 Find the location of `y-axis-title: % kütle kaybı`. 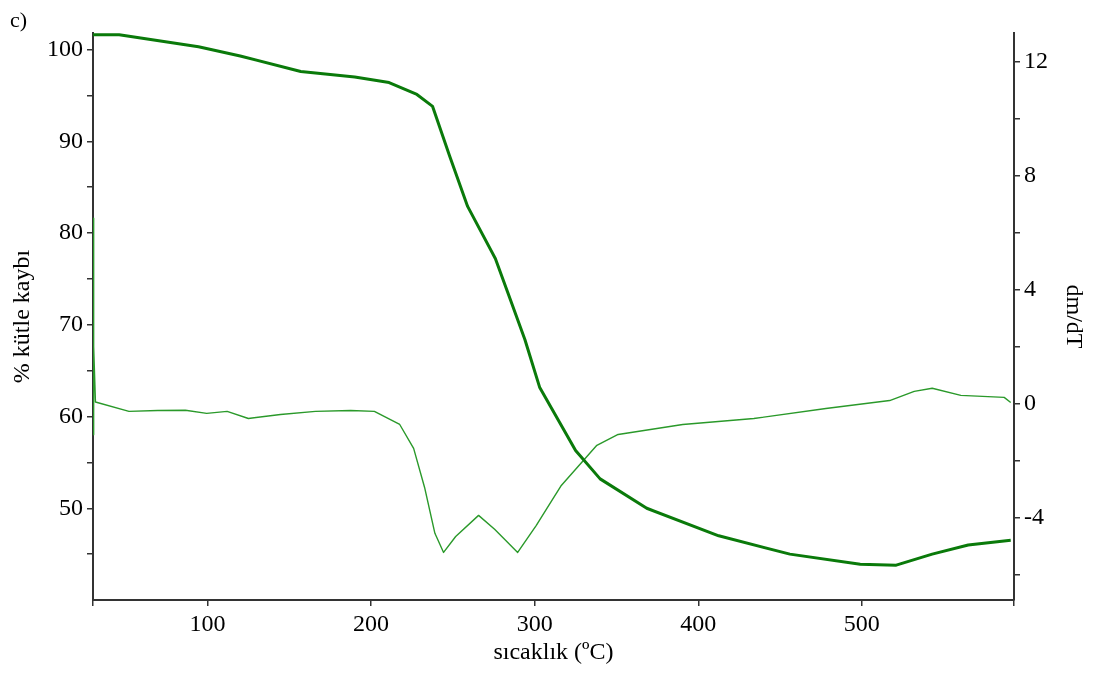

y-axis-title: % kütle kaybı is located at coordinates (20, 316).